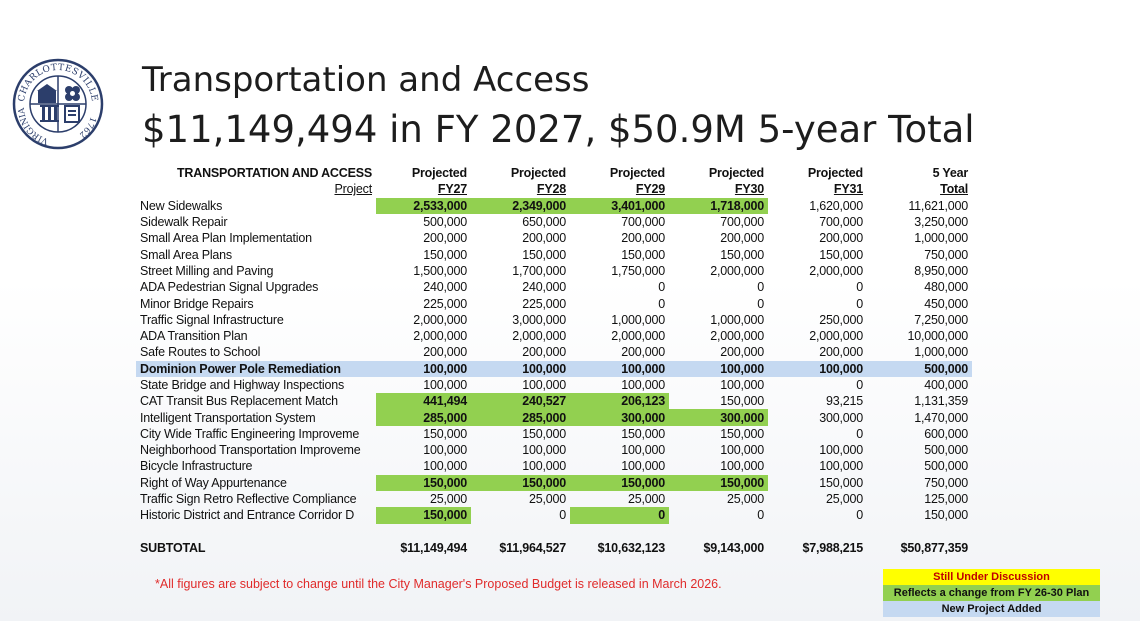 The width and height of the screenshot is (1140, 621). I want to click on amount-cell: 25,000, so click(646, 499).